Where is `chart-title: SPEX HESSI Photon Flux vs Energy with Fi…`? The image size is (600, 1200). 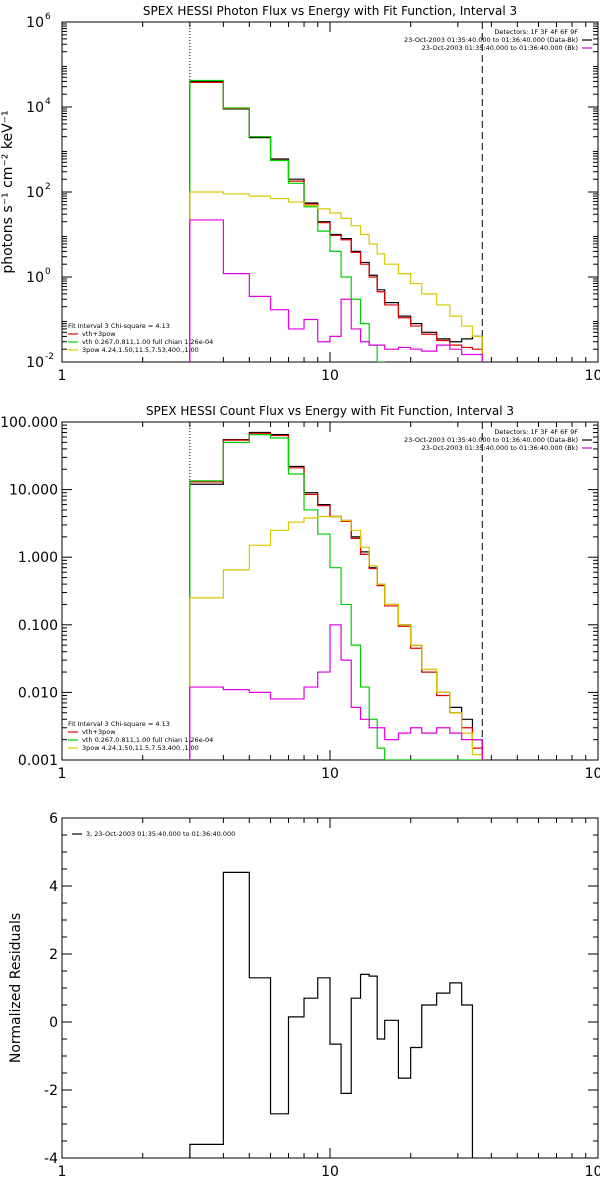
chart-title: SPEX HESSI Photon Flux vs Energy with Fi… is located at coordinates (330, 11).